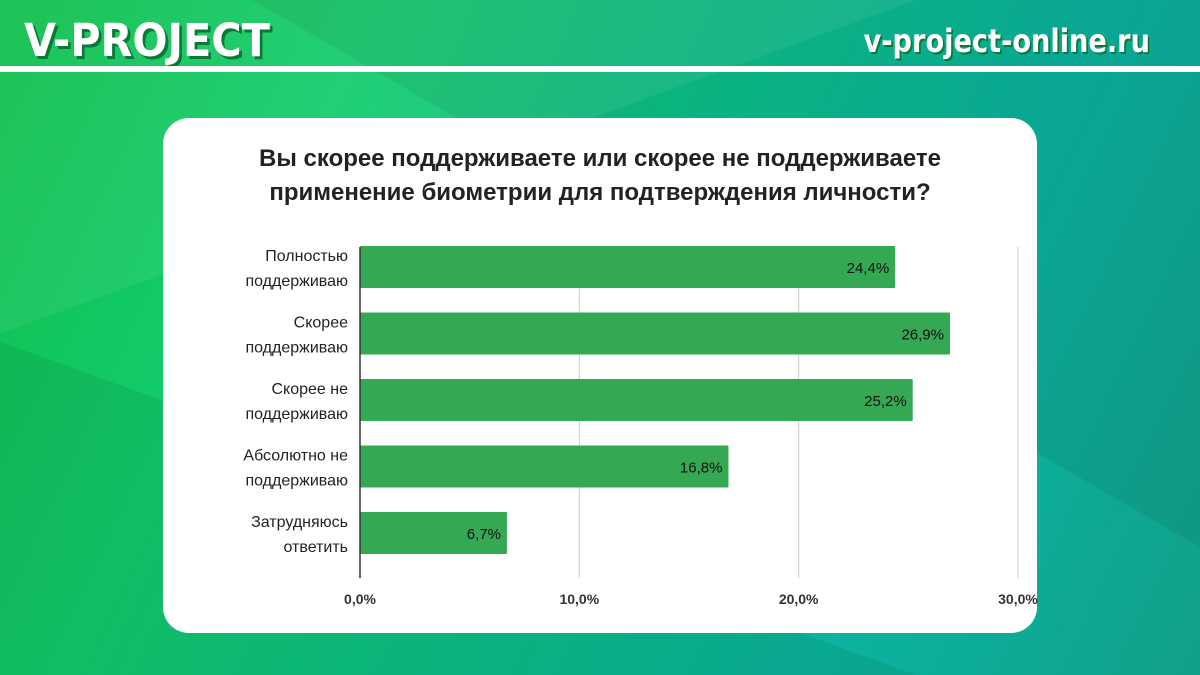 This screenshot has height=675, width=1200. What do you see at coordinates (600, 69) in the screenshot?
I see `header-divider` at bounding box center [600, 69].